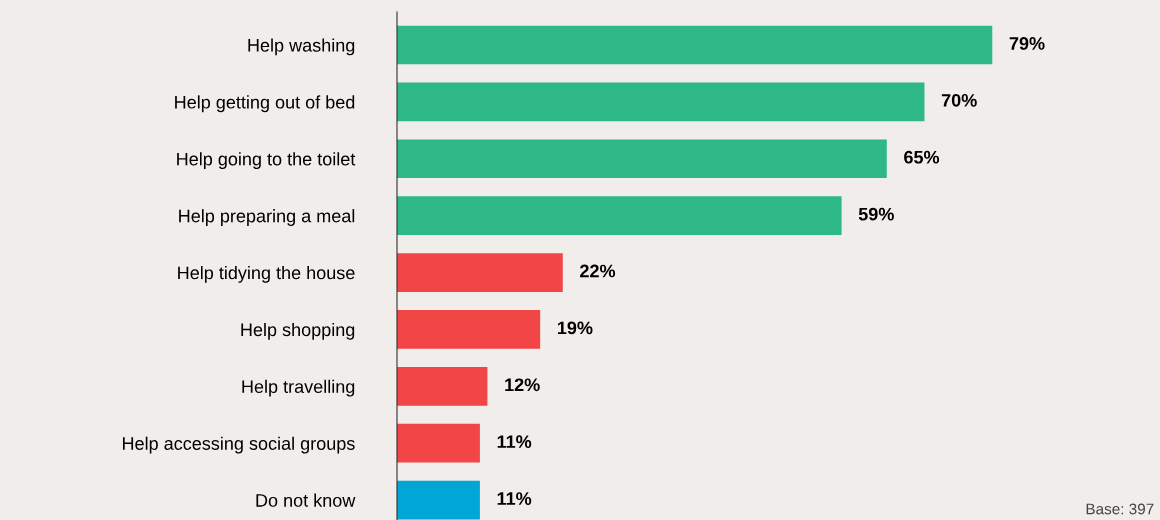 The height and width of the screenshot is (520, 1160). What do you see at coordinates (306, 500) in the screenshot?
I see `y-tick-label: Do not know` at bounding box center [306, 500].